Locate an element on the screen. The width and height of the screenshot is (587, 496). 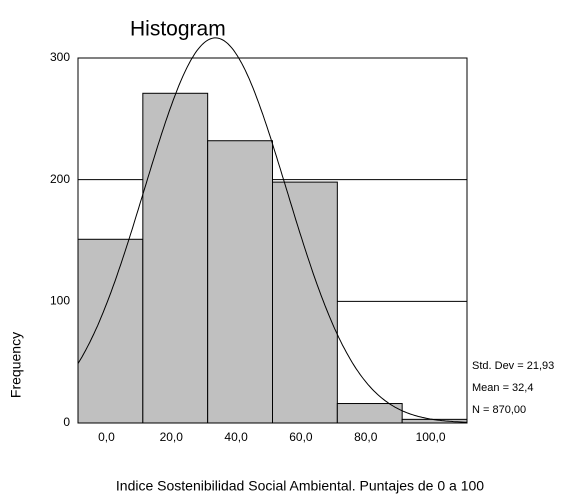
y-tick-label: 100 is located at coordinates (60, 301).